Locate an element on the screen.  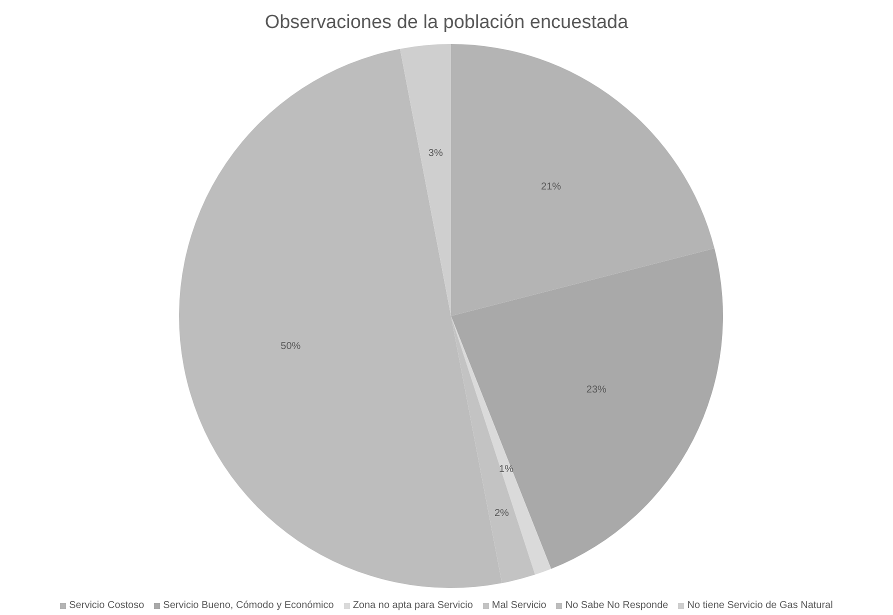
data-label: 3% is located at coordinates (435, 154).